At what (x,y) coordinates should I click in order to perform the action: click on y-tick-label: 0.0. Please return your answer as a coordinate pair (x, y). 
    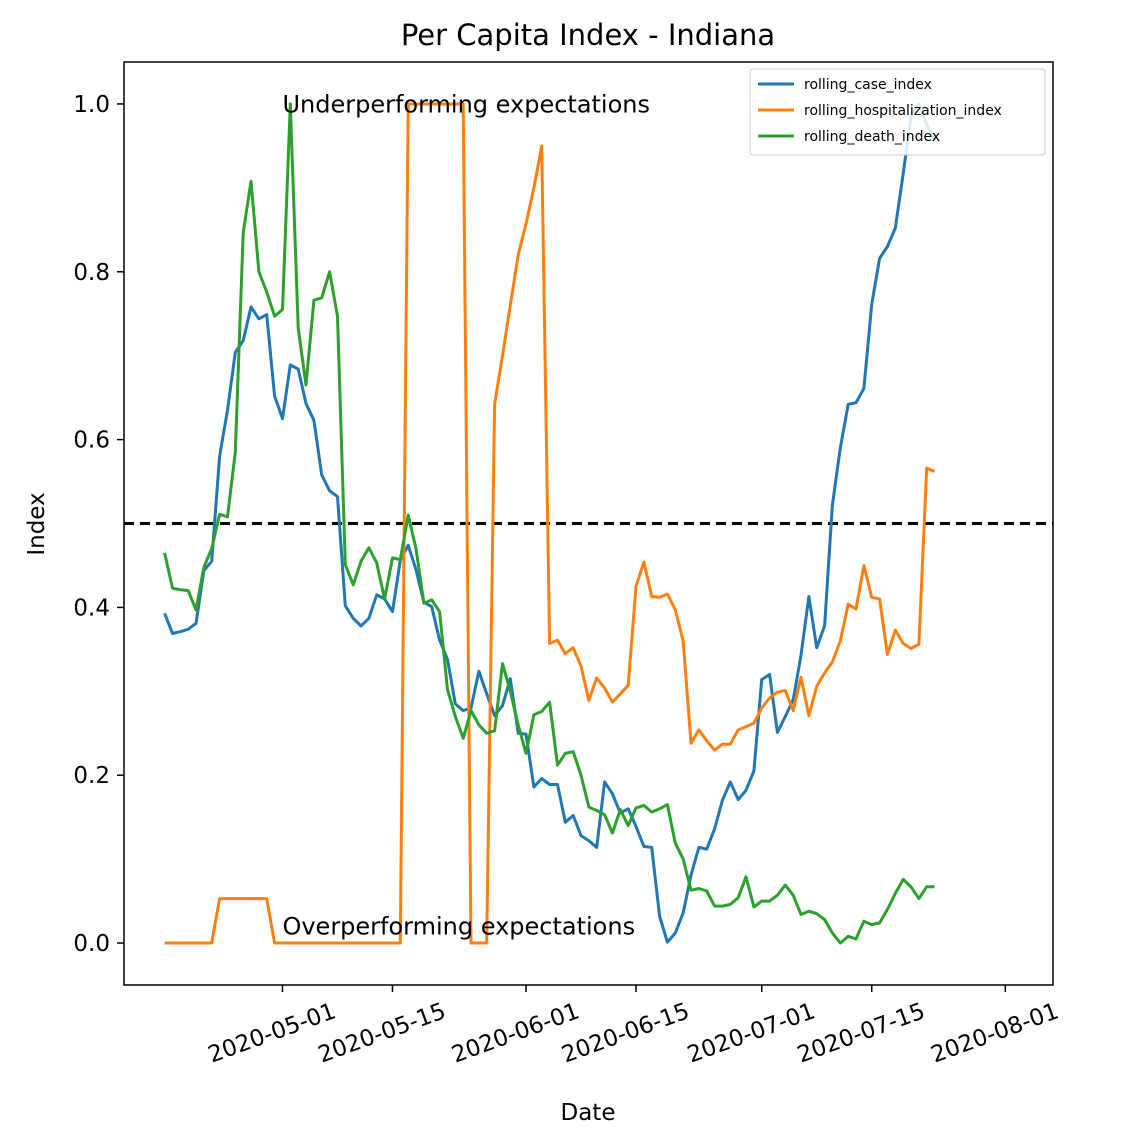
    Looking at the image, I should click on (91, 944).